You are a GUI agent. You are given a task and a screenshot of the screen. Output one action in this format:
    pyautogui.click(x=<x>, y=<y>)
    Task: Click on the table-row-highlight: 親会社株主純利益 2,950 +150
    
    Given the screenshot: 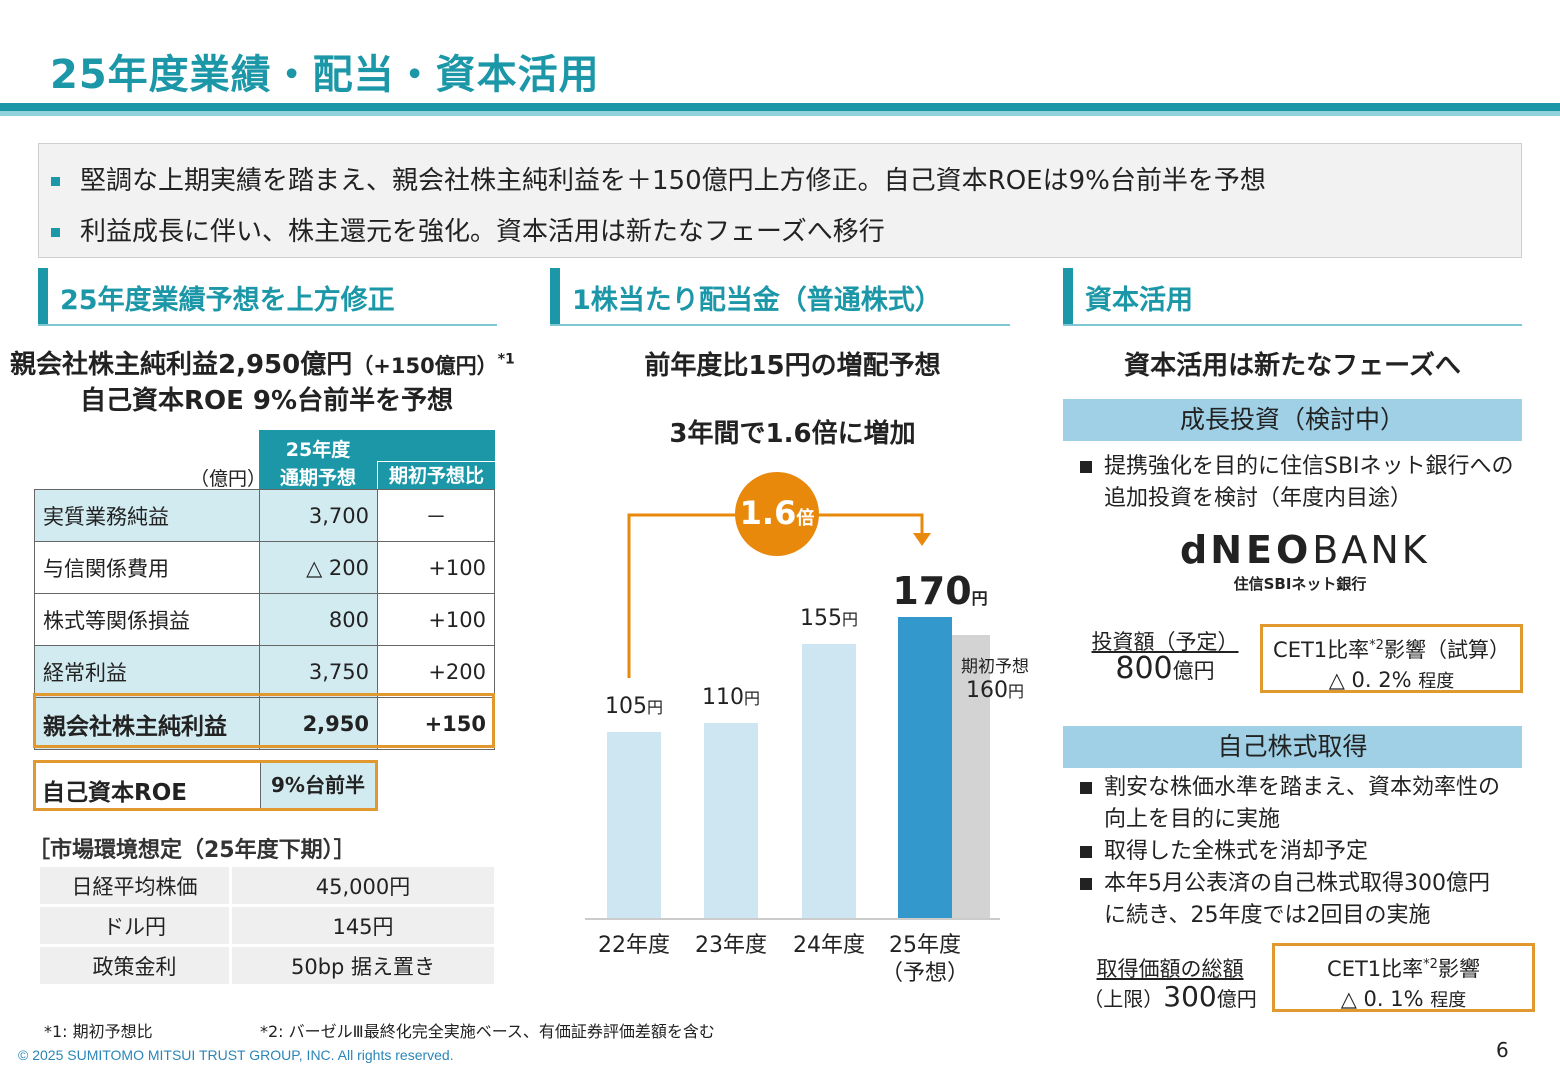 What is the action you would take?
    pyautogui.click(x=264, y=723)
    